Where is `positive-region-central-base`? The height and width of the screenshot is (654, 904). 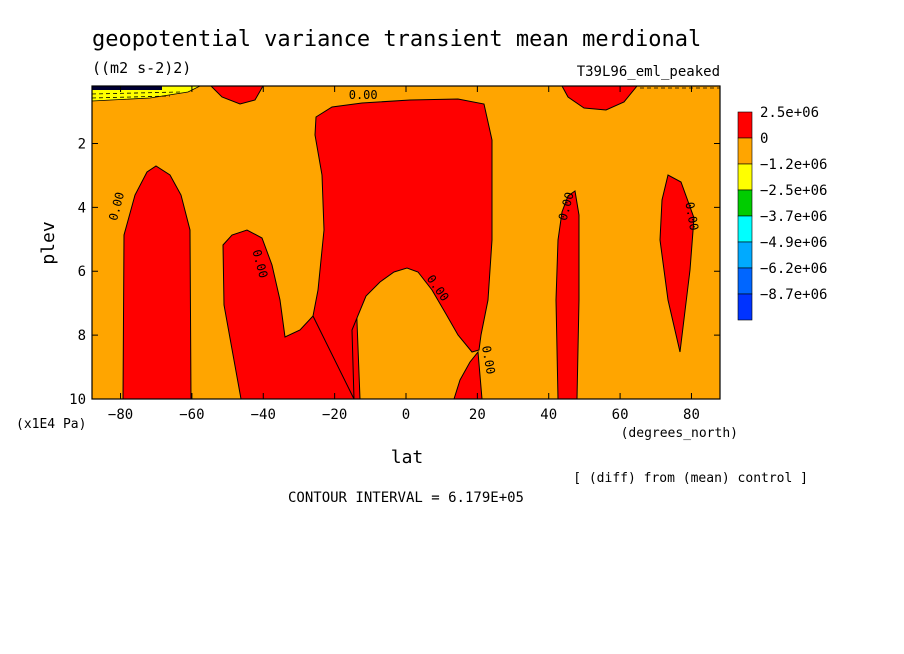
positive-region-central-base is located at coordinates (468, 374).